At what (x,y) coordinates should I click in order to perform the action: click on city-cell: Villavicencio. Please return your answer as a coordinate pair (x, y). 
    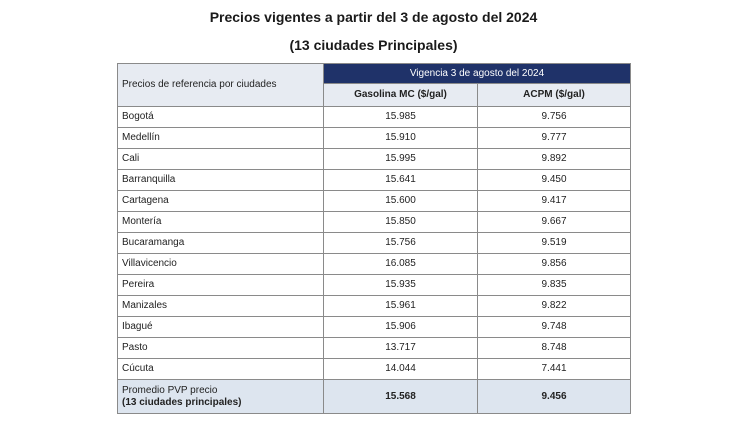
    Looking at the image, I should click on (220, 264).